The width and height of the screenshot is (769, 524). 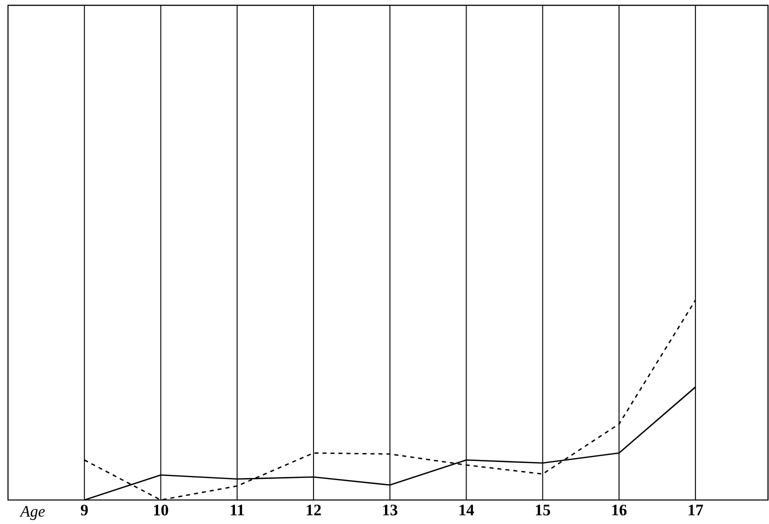 I want to click on x-tick-label: 9, so click(x=84, y=510).